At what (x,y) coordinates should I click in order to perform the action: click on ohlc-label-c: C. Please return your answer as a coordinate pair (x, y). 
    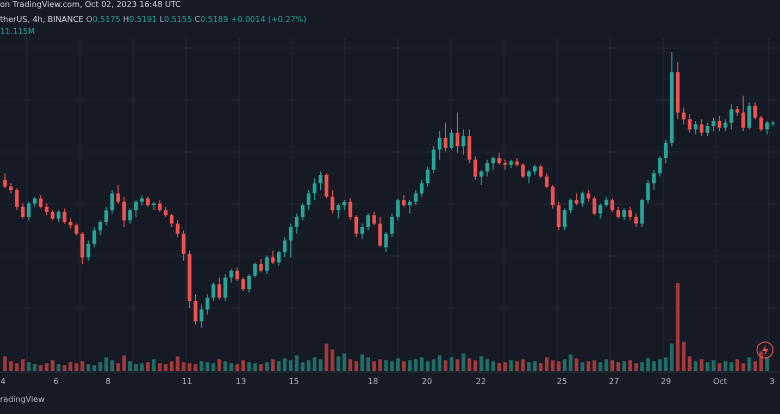
    Looking at the image, I should click on (197, 19).